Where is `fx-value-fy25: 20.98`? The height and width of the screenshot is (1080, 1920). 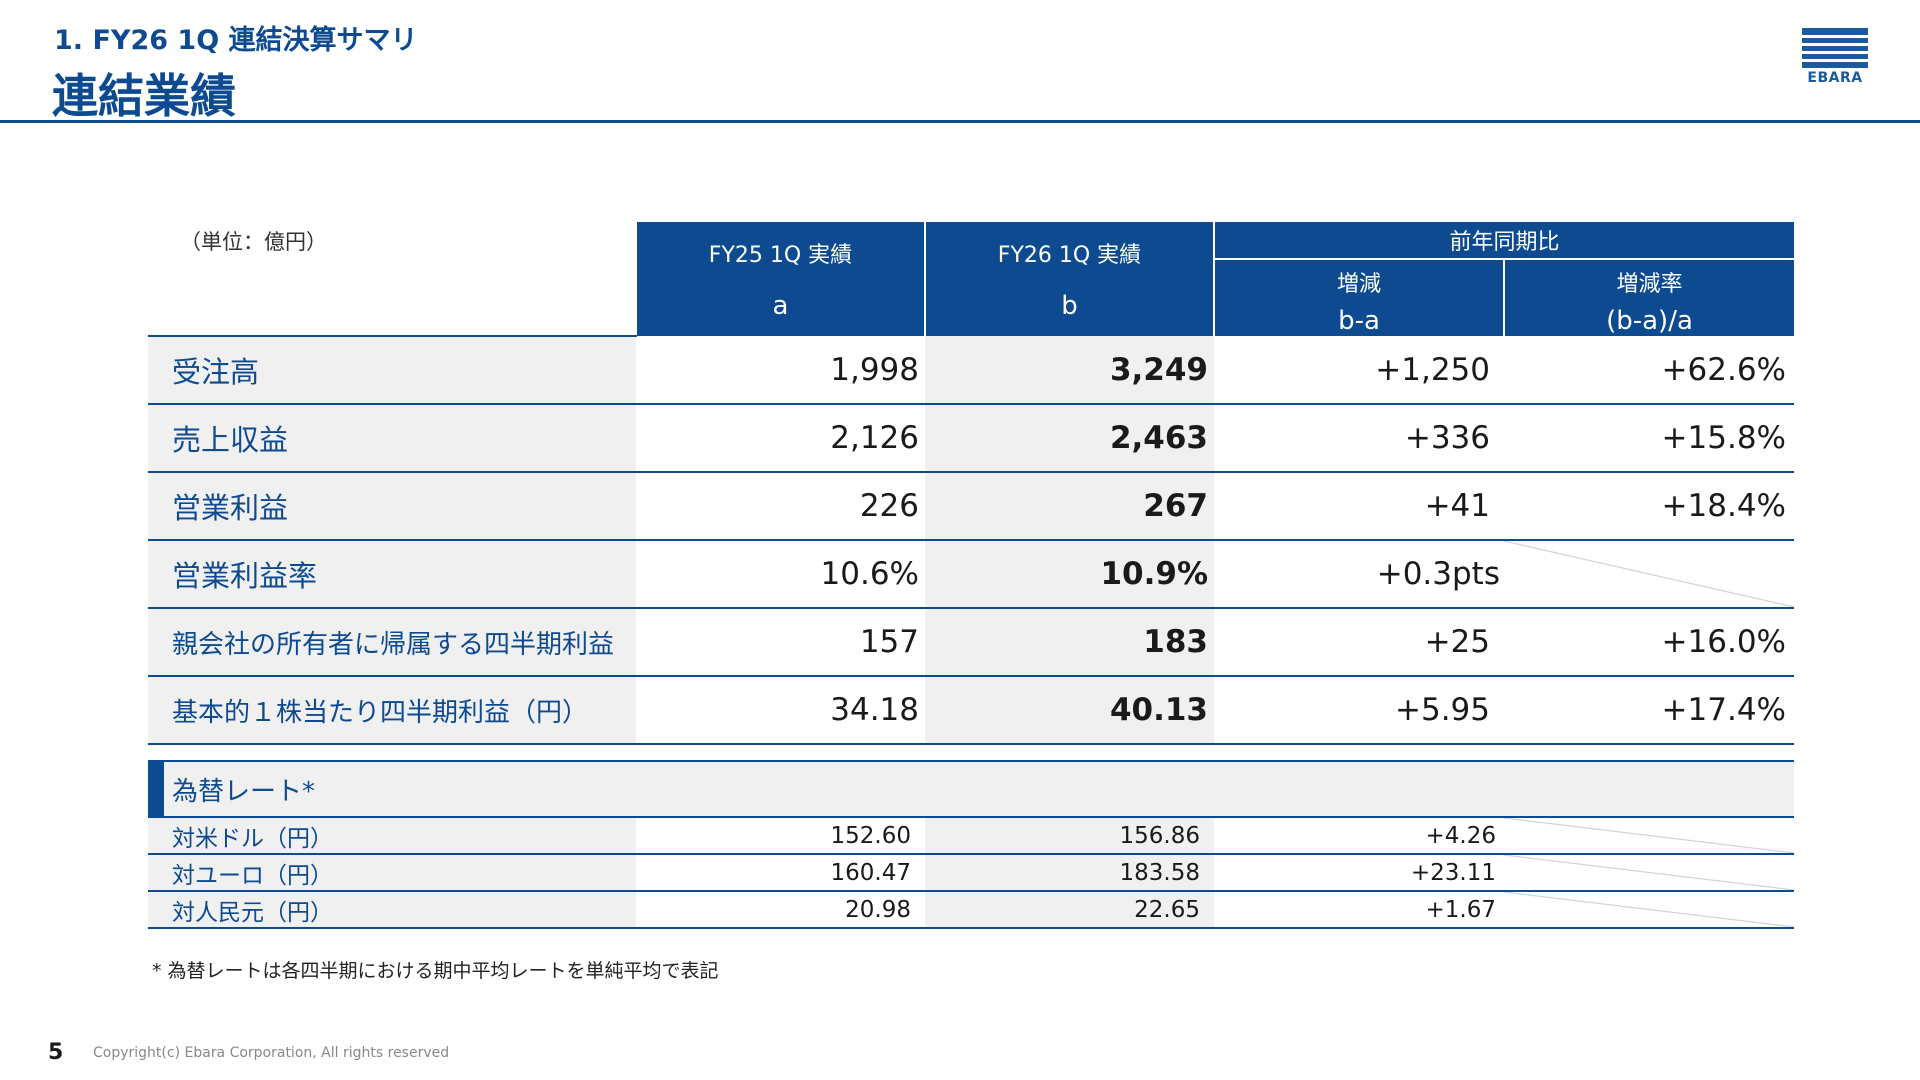 fx-value-fy25: 20.98 is located at coordinates (780, 910).